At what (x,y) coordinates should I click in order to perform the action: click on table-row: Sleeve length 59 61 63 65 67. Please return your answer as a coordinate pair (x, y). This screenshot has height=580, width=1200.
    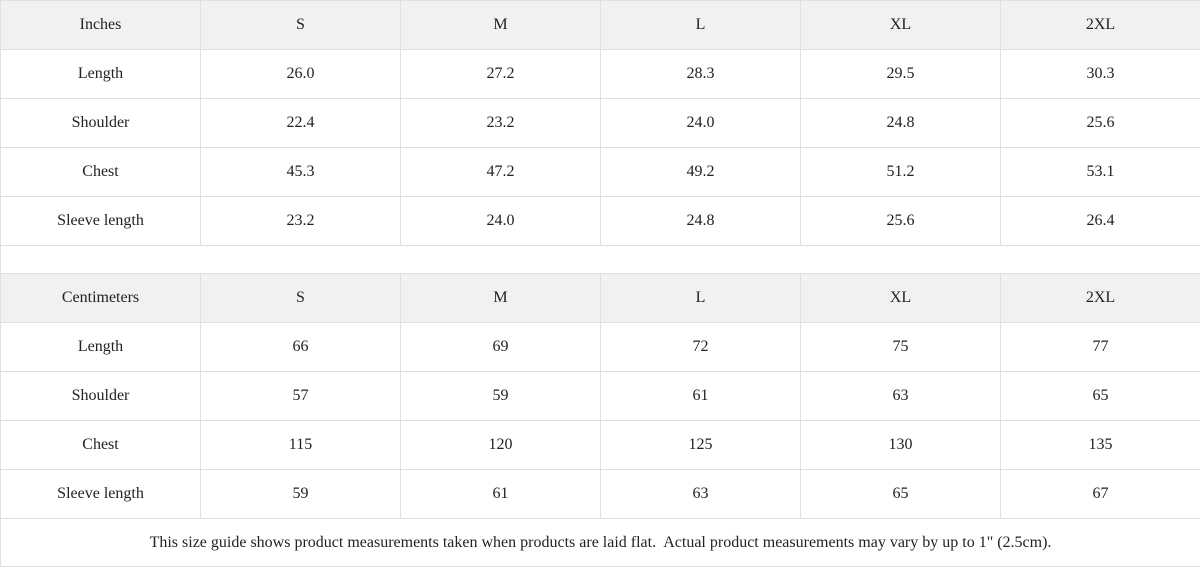
    Looking at the image, I should click on (600, 494).